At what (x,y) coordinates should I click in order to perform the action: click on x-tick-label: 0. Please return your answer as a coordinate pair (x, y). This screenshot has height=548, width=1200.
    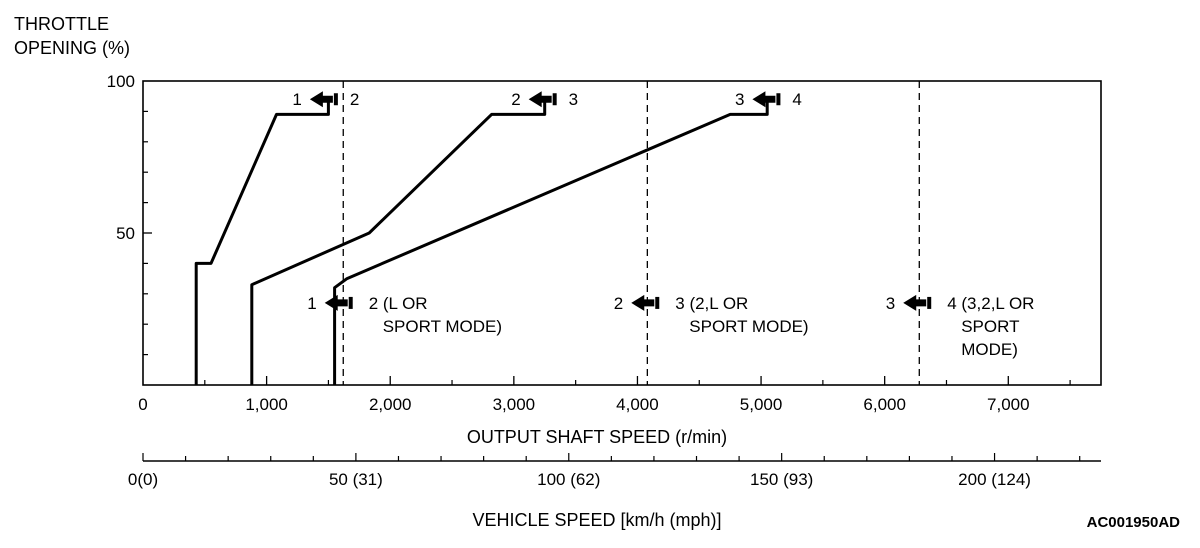
    Looking at the image, I should click on (142, 404).